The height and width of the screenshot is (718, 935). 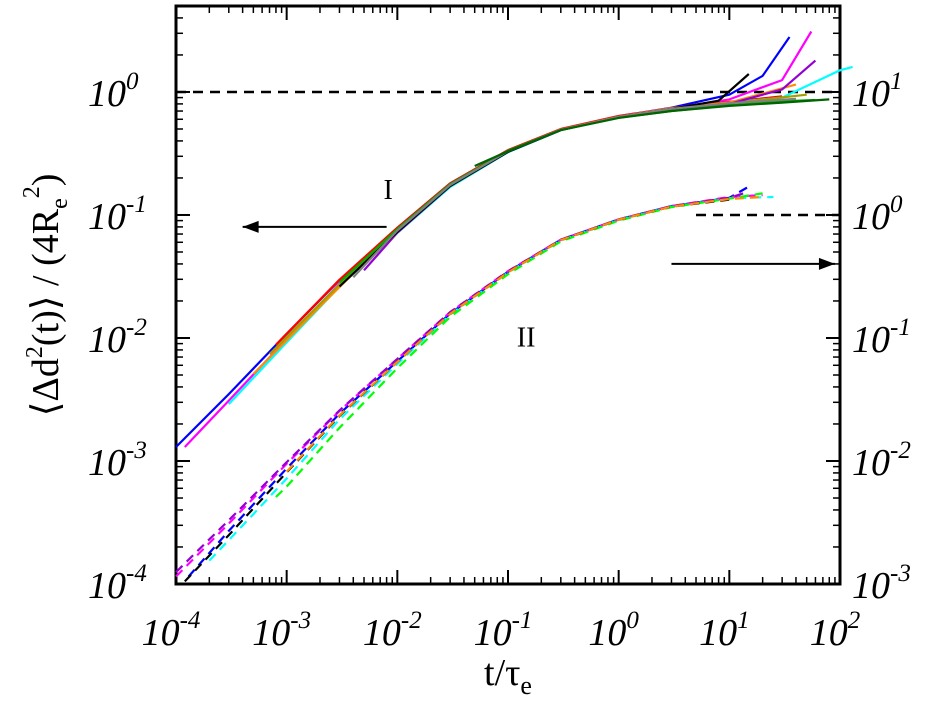 I want to click on arrow-right-head, so click(x=826, y=263).